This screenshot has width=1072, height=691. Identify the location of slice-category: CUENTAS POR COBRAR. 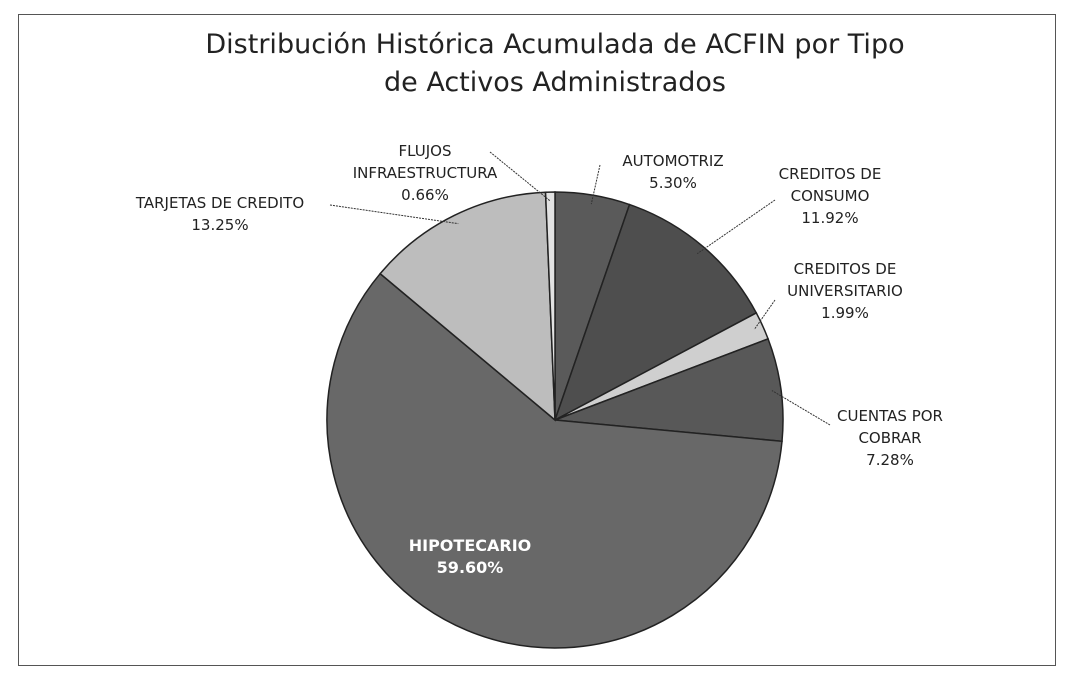
(890, 427).